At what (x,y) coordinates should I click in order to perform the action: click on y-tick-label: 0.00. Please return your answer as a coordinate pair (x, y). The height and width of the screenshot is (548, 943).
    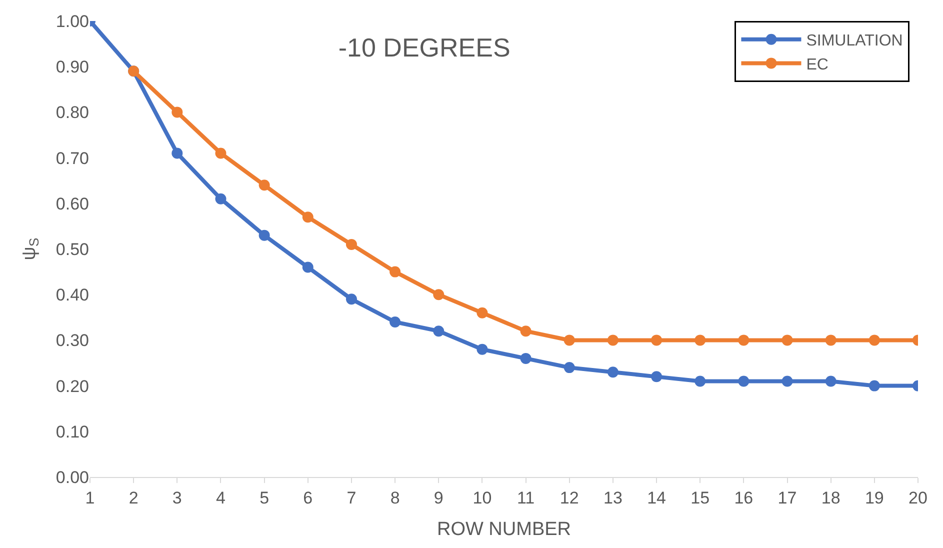
    Looking at the image, I should click on (72, 477).